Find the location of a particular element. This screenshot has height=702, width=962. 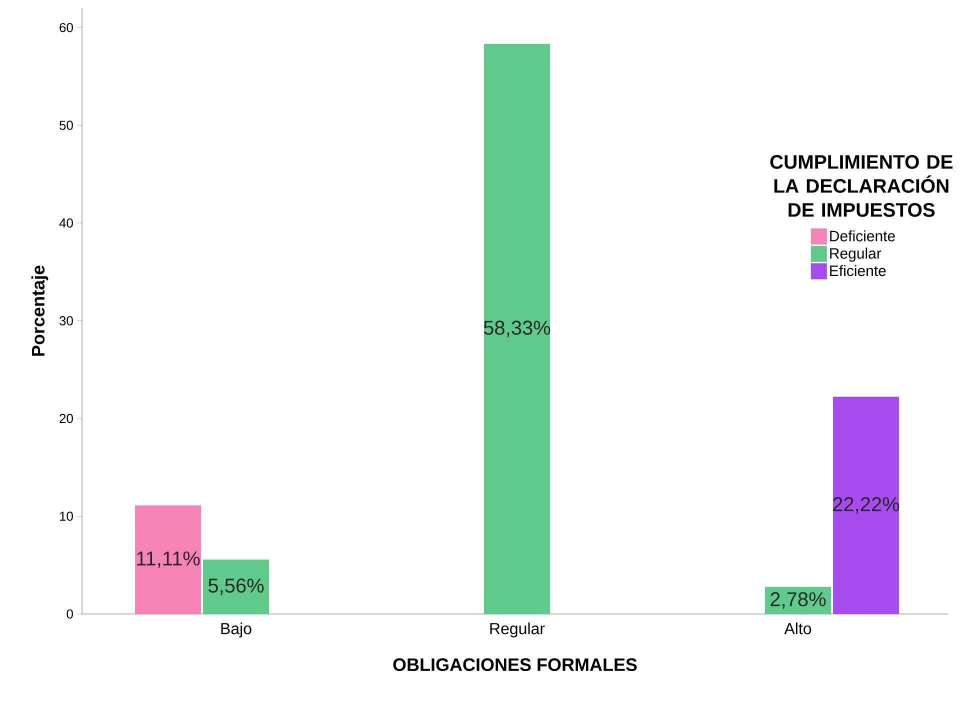

legend-title: CUMPLIMIENTO DE LA DECLARACIÓN DE IMPUESTOS is located at coordinates (861, 186).